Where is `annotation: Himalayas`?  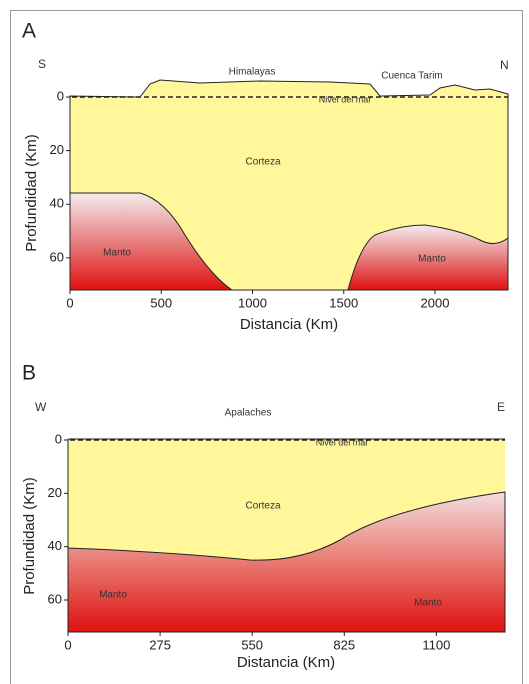
annotation: Himalayas is located at coordinates (252, 72).